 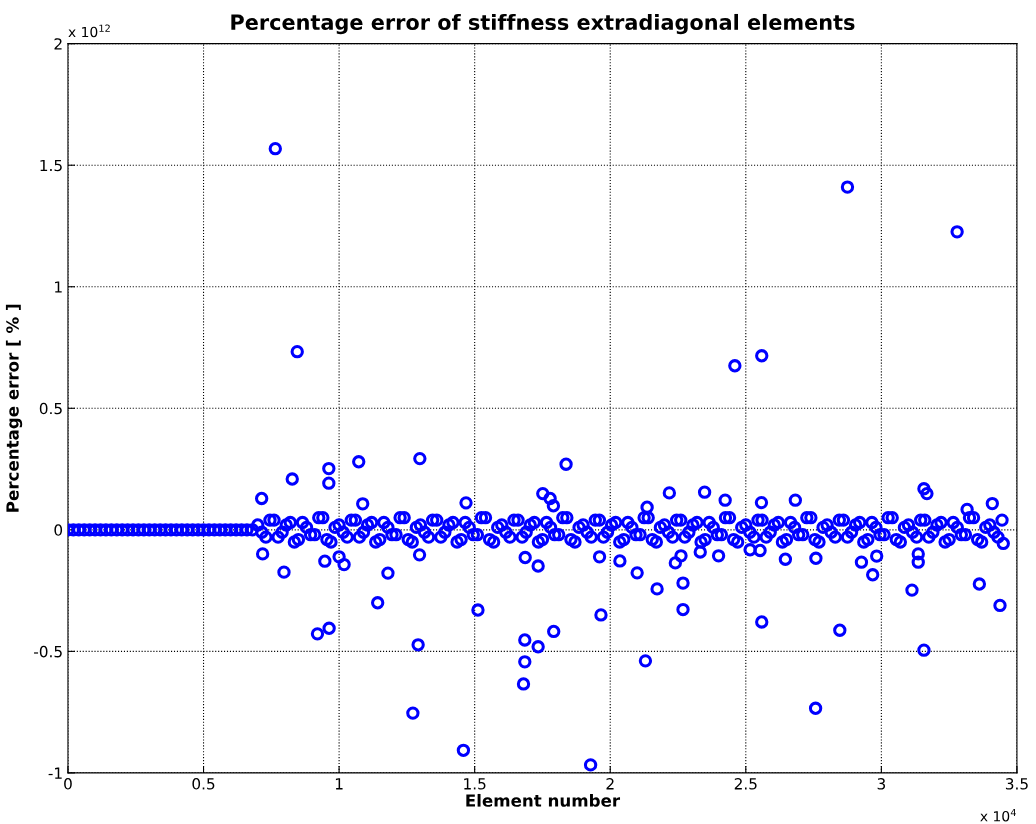 What do you see at coordinates (475, 784) in the screenshot?
I see `x-tick-label: 1.5` at bounding box center [475, 784].